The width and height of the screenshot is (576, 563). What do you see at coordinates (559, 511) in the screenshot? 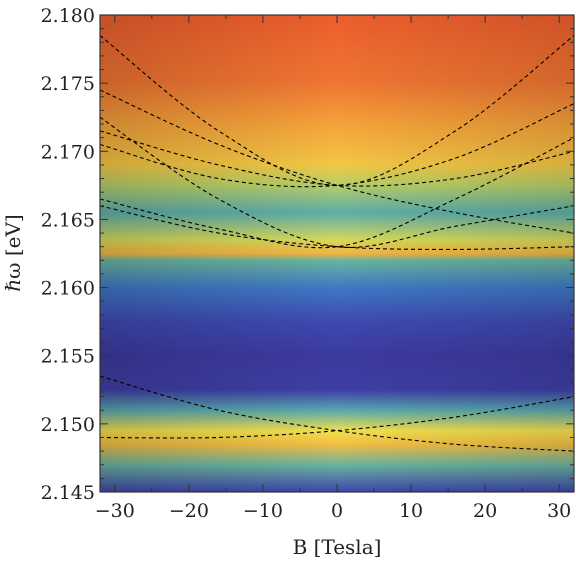
I see `x-tick-label: 30` at bounding box center [559, 511].